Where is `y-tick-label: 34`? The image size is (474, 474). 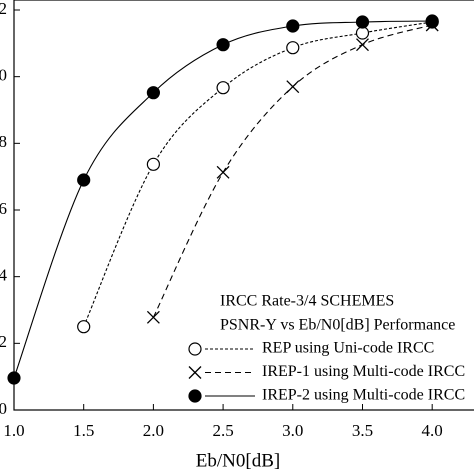 y-tick-label: 34 is located at coordinates (4, 275).